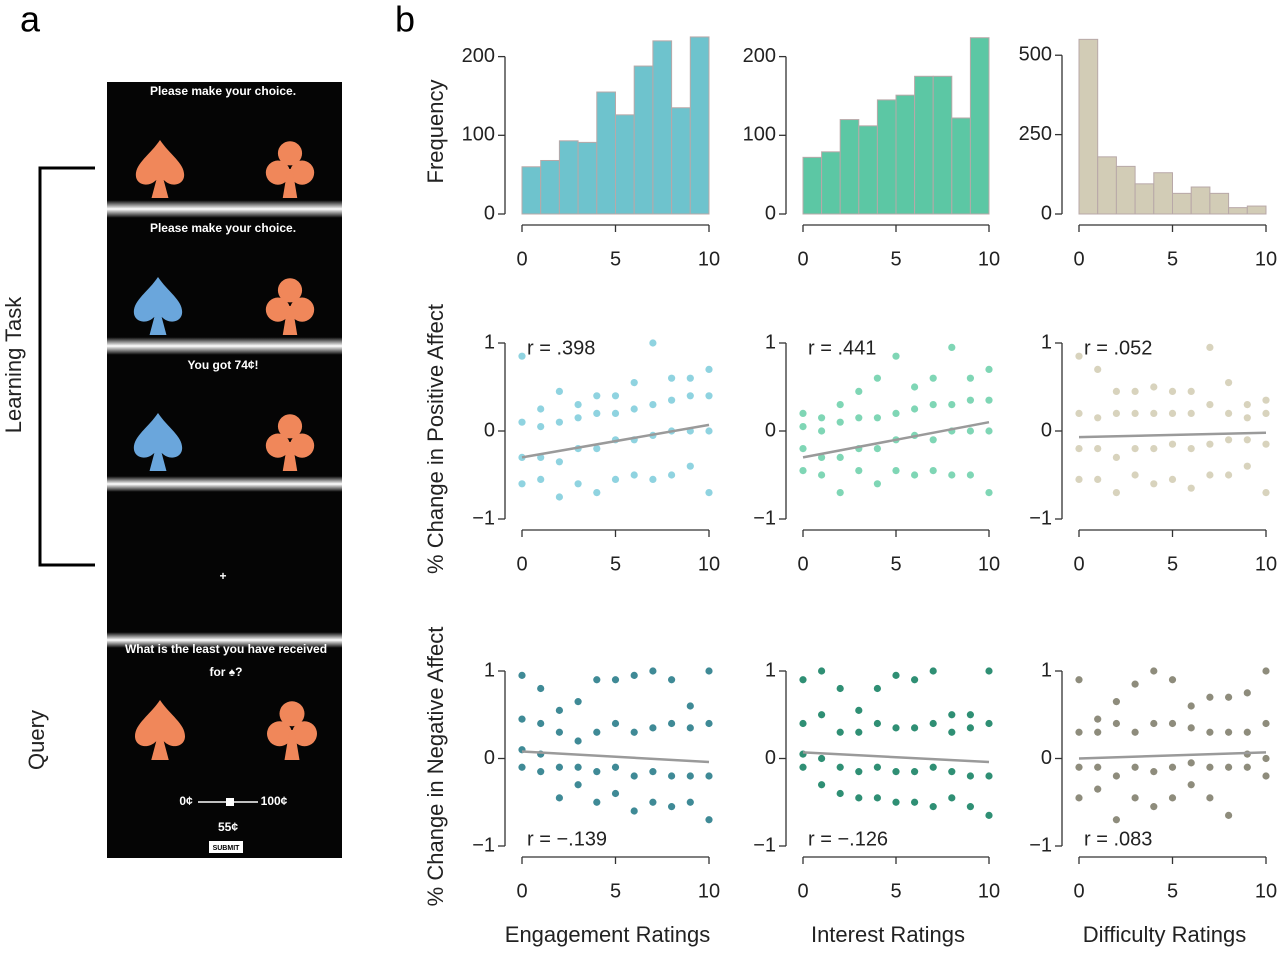 Image resolution: width=1280 pixels, height=958 pixels. I want to click on panel-label: b, so click(405, 20).